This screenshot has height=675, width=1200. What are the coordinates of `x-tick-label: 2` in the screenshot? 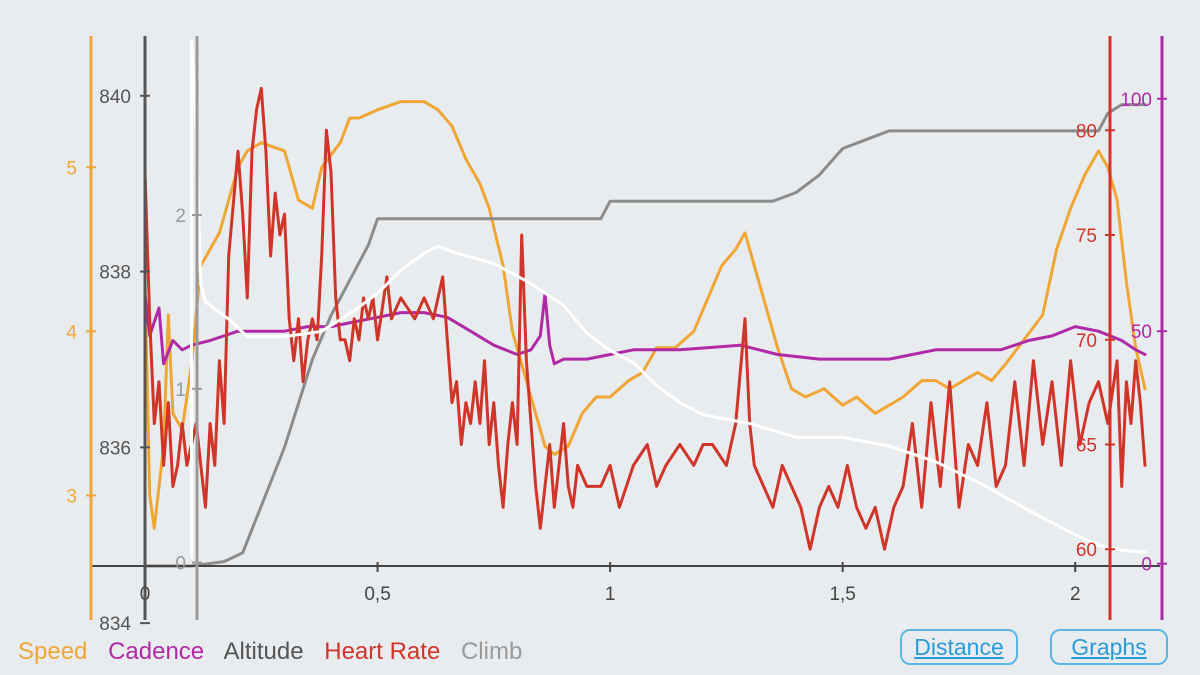 It's located at (1075, 594).